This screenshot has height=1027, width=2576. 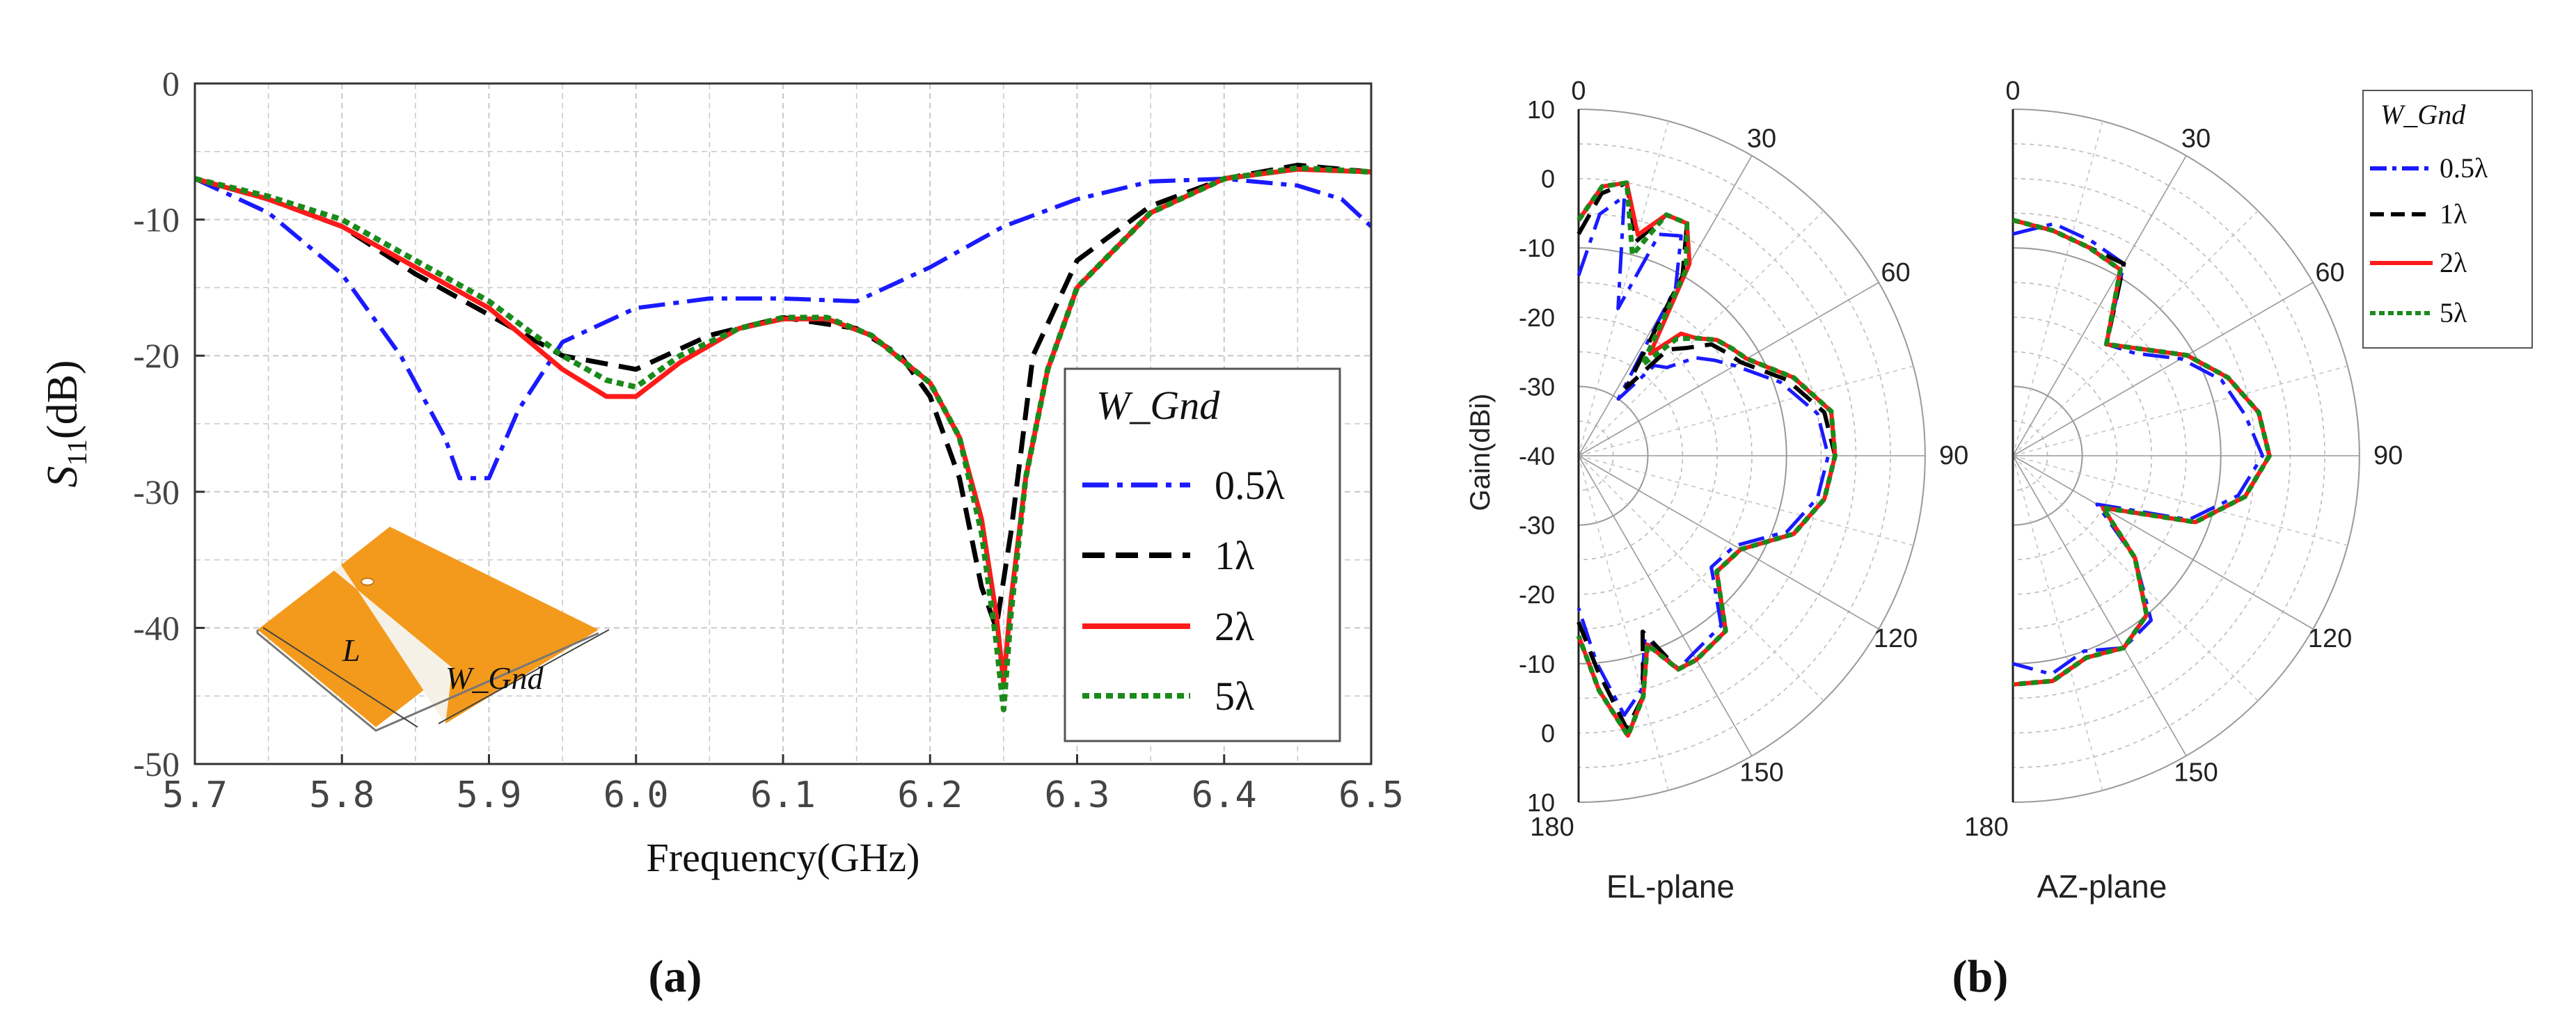 I want to click on legend-a-box, so click(x=1202, y=554).